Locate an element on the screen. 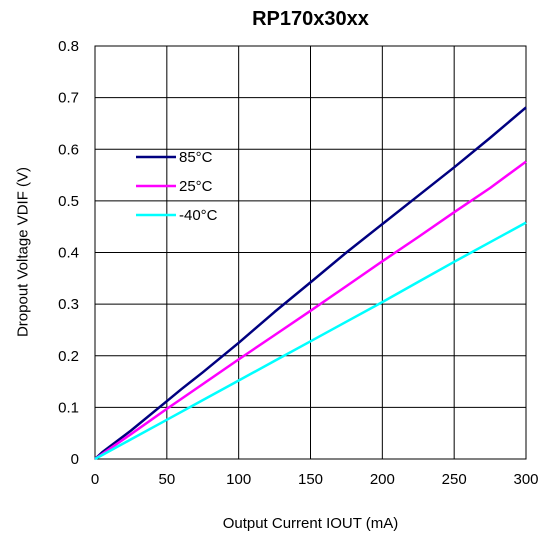 This screenshot has width=550, height=538. y-tick-label: 0.4 is located at coordinates (68, 253).